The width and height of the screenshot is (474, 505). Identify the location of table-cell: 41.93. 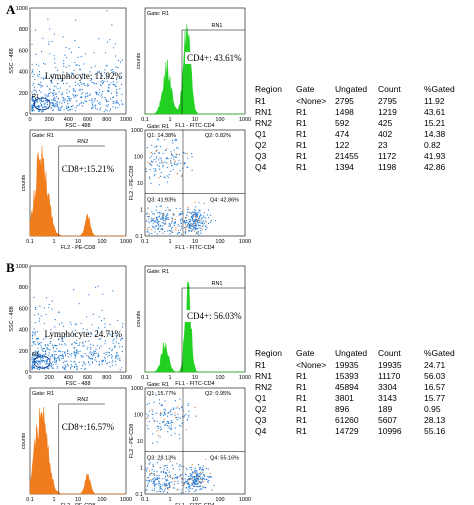
(435, 156).